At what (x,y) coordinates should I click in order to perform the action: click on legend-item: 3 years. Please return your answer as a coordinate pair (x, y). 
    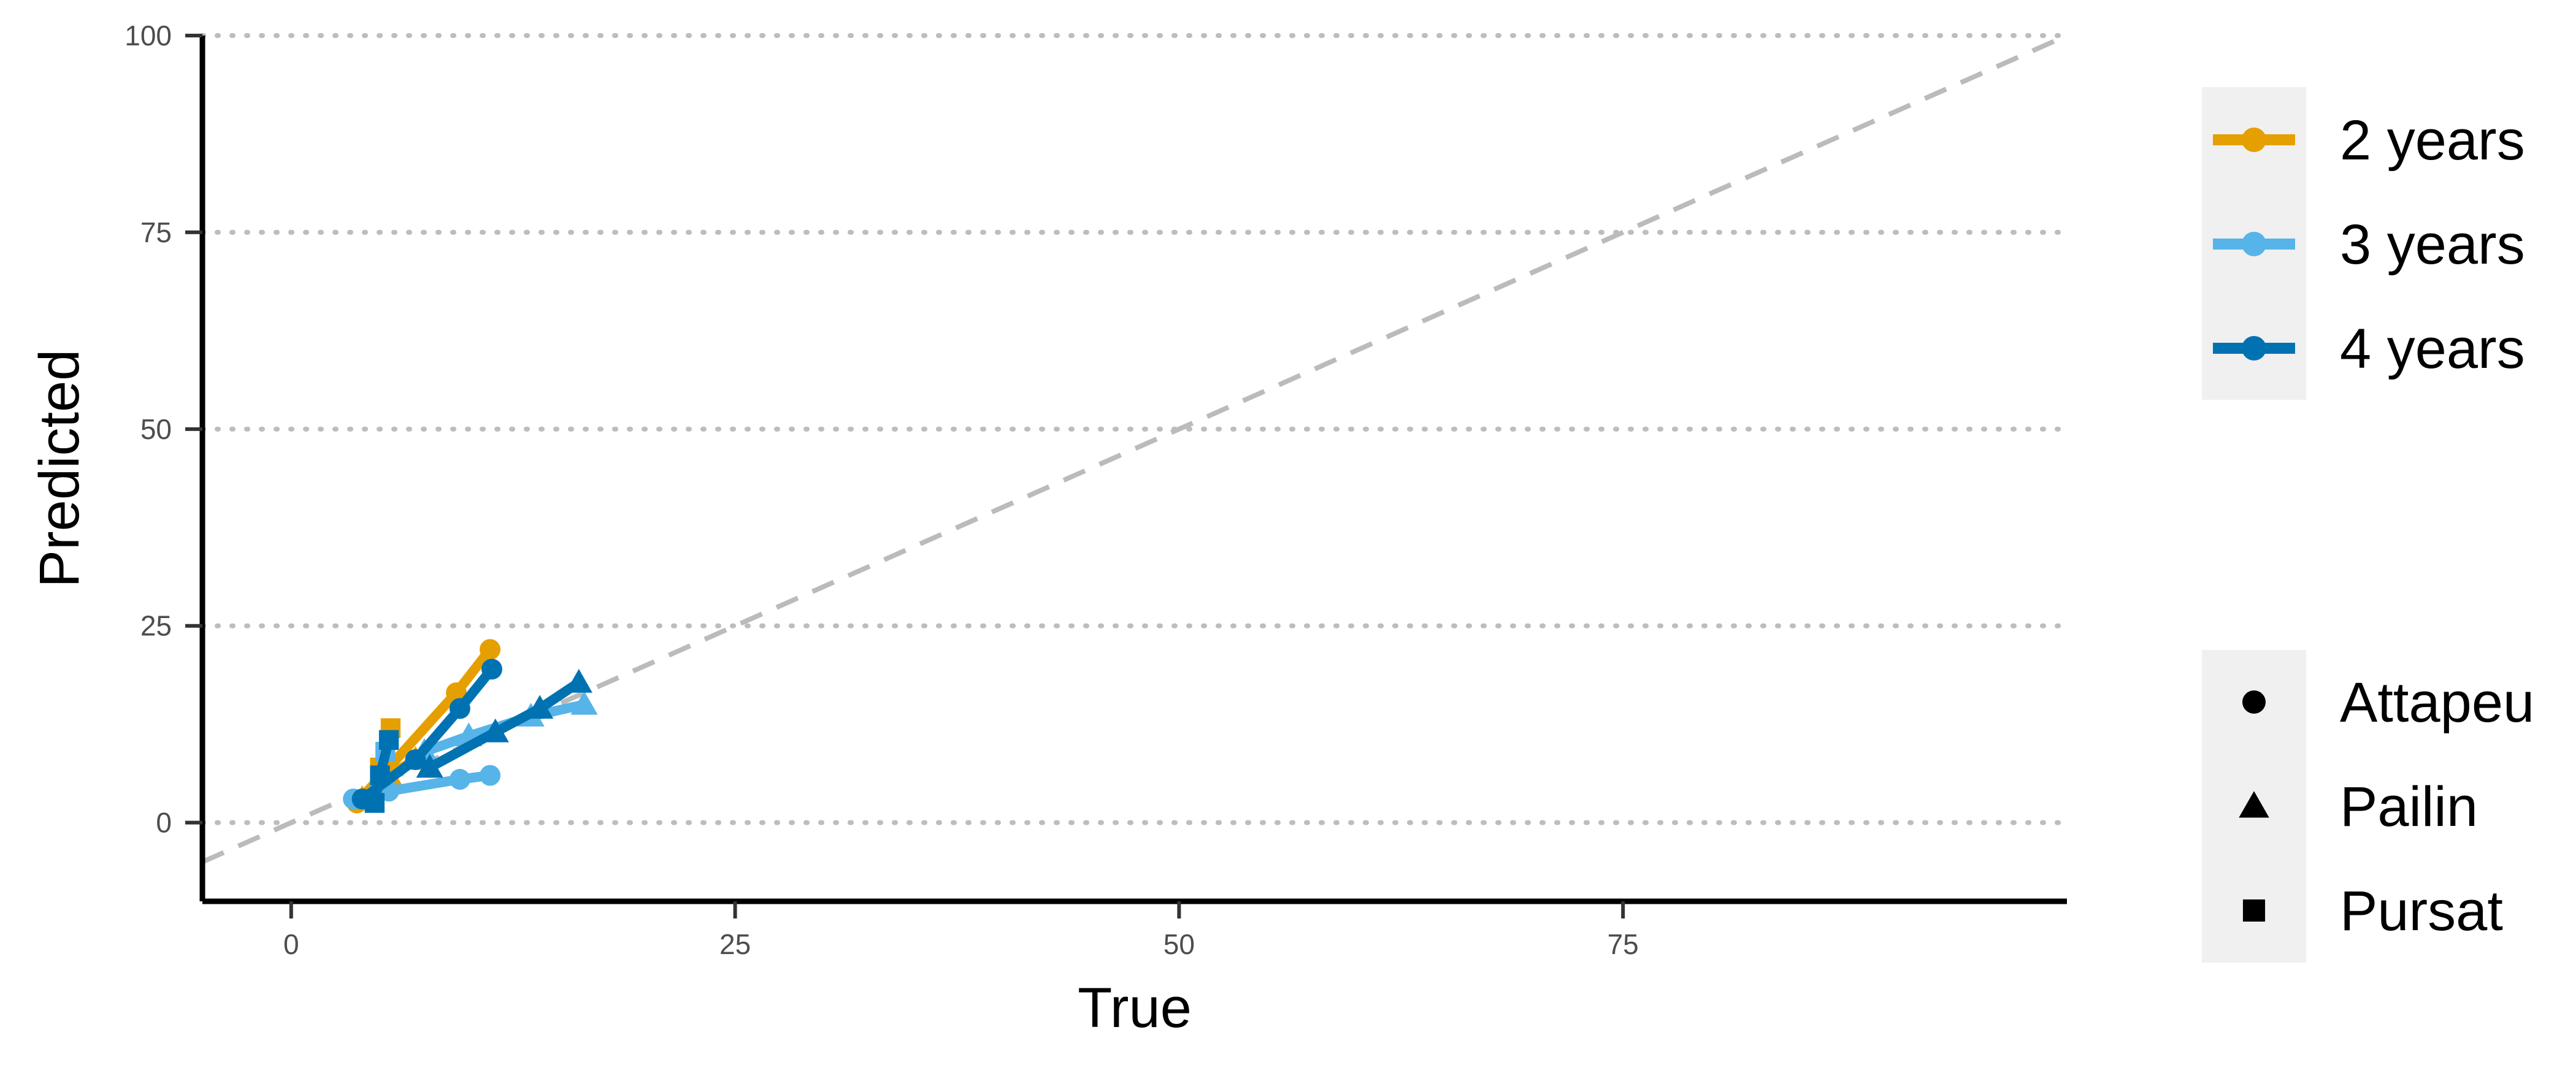
    Looking at the image, I should click on (2369, 244).